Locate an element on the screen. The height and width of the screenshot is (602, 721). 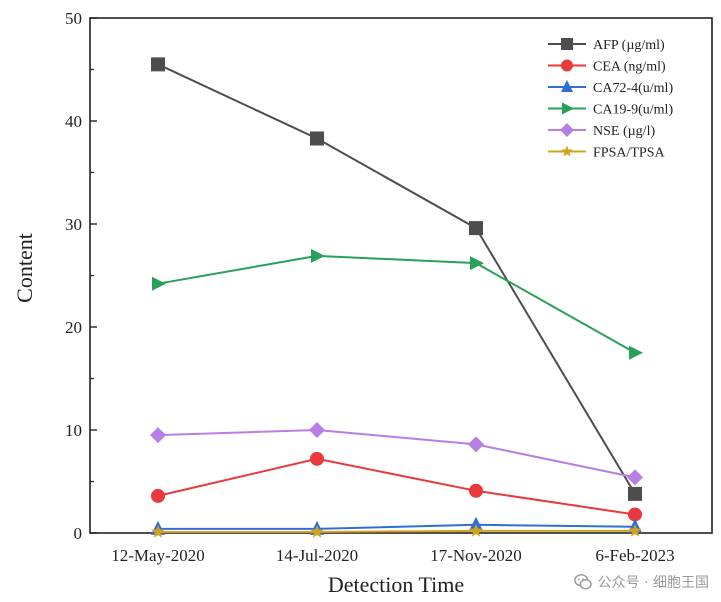
x-tick-label: 17-Nov-2020 is located at coordinates (476, 555).